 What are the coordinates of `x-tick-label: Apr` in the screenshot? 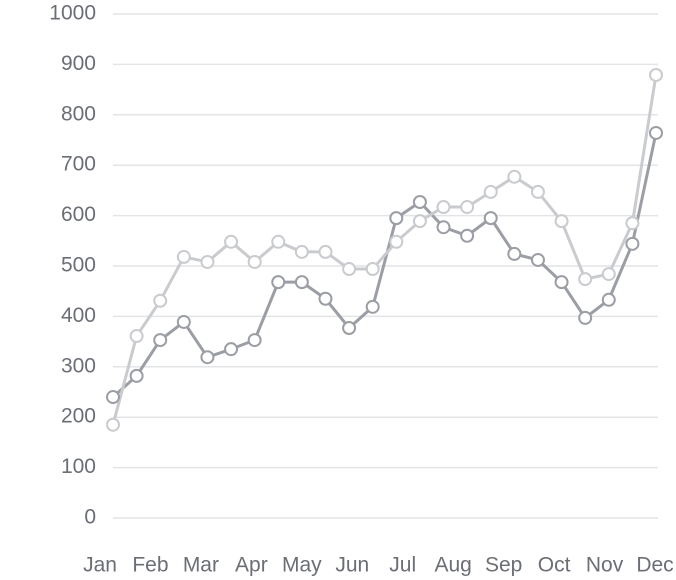 It's located at (251, 565).